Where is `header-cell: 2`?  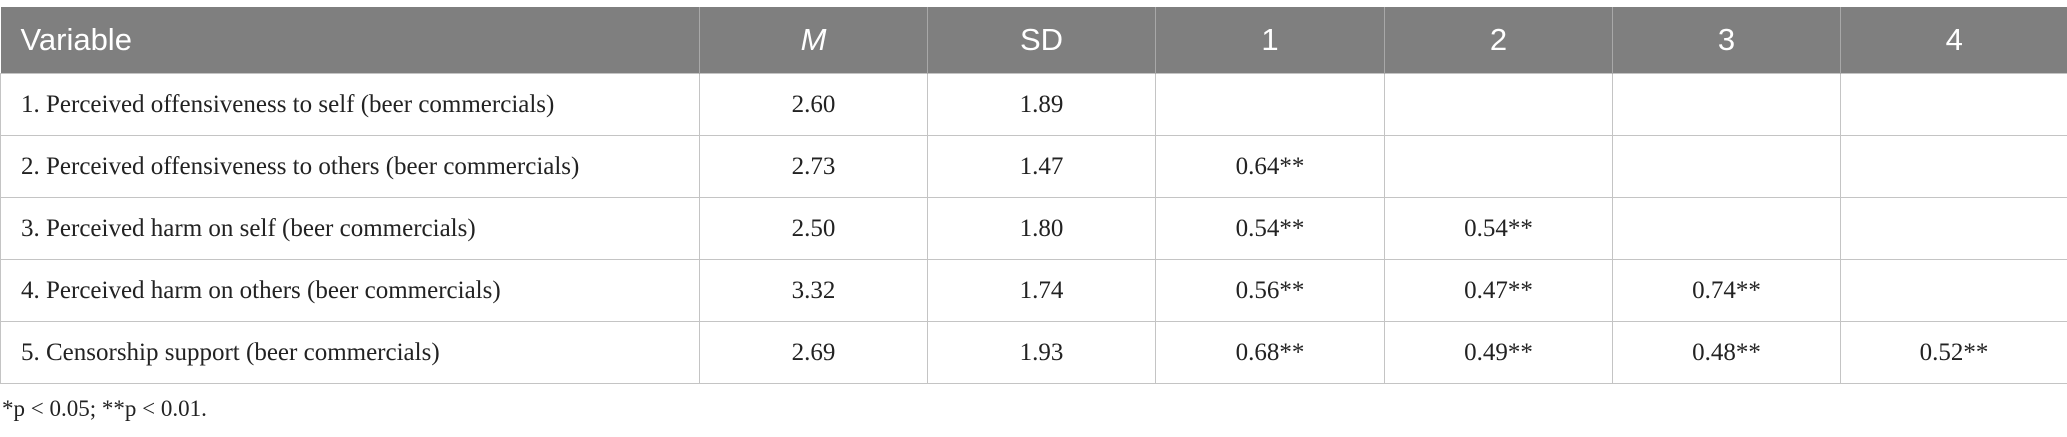
header-cell: 2 is located at coordinates (1498, 40).